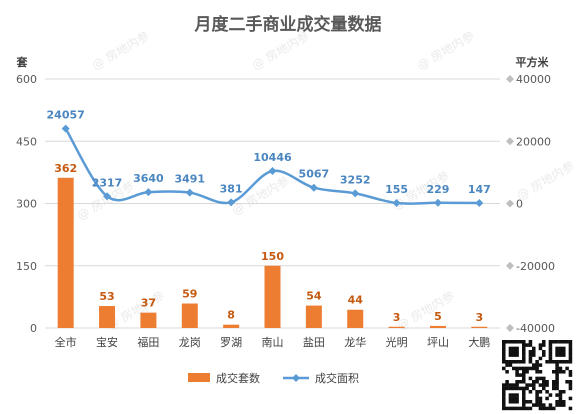 The width and height of the screenshot is (576, 414). I want to click on category-label: 全市, so click(66, 342).